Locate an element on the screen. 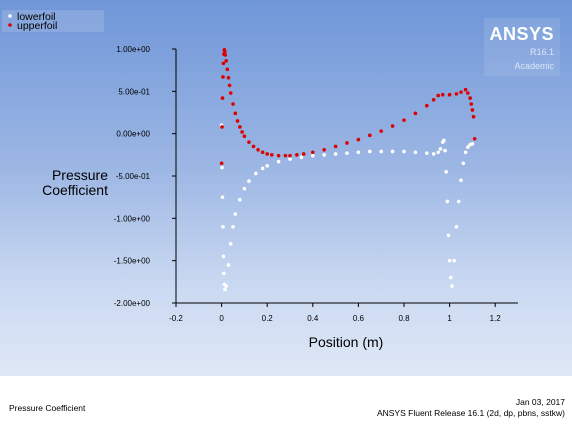  y-tick-label: 5.00e-01 is located at coordinates (134, 91).